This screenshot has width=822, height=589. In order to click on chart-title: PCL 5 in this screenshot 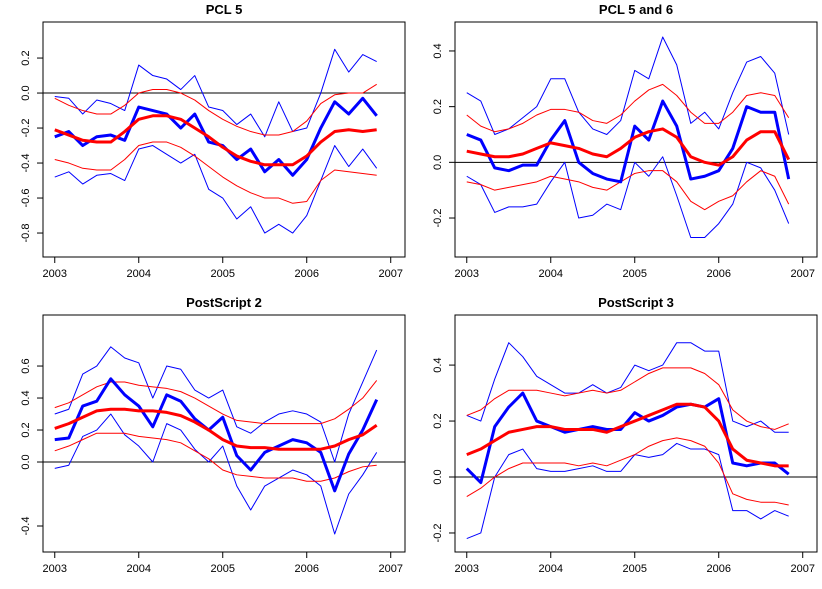, I will do `click(224, 9)`.